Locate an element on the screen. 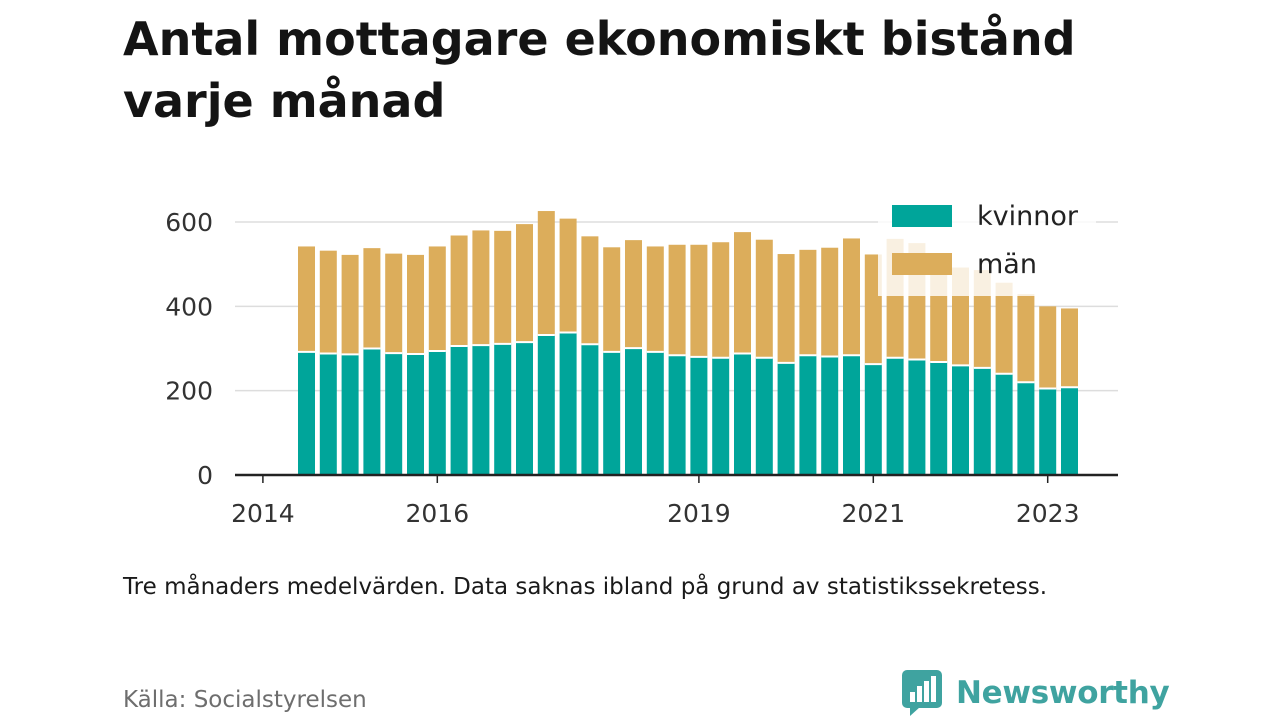 The height and width of the screenshot is (720, 1280). x-tick-label: 2019 is located at coordinates (699, 513).